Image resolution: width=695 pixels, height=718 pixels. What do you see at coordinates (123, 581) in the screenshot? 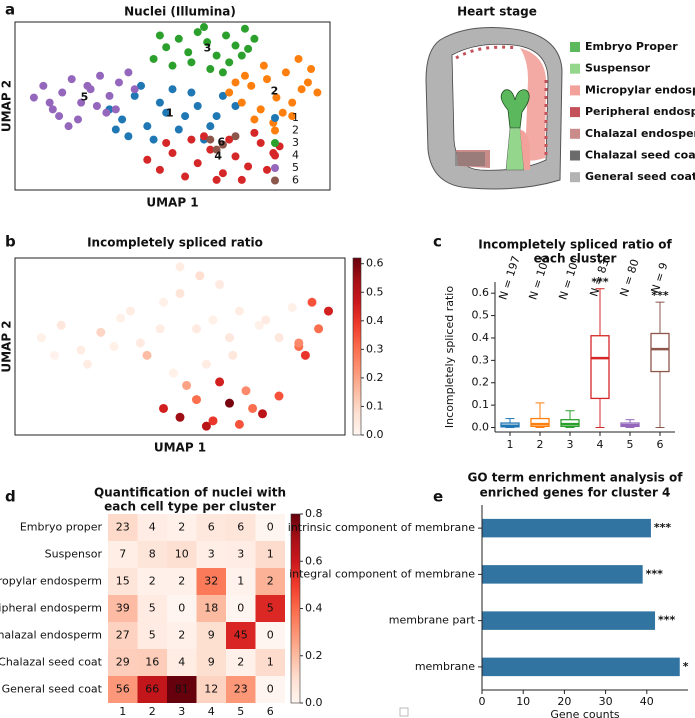
I see `cell-label: 15` at bounding box center [123, 581].